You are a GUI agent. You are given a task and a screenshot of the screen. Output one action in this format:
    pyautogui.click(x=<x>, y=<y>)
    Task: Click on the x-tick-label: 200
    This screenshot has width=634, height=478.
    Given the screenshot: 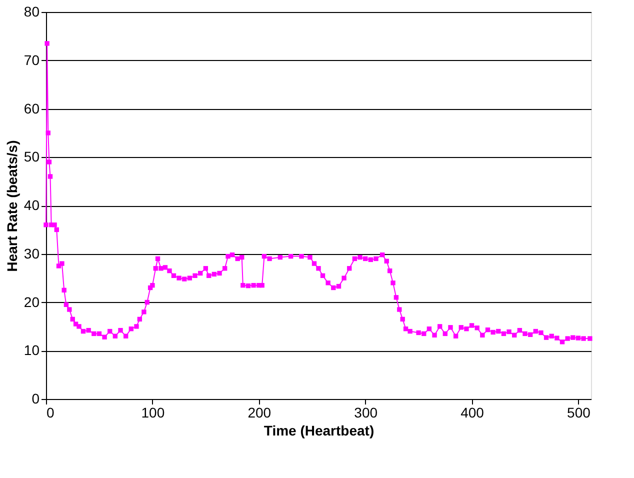 What is the action you would take?
    pyautogui.click(x=260, y=412)
    